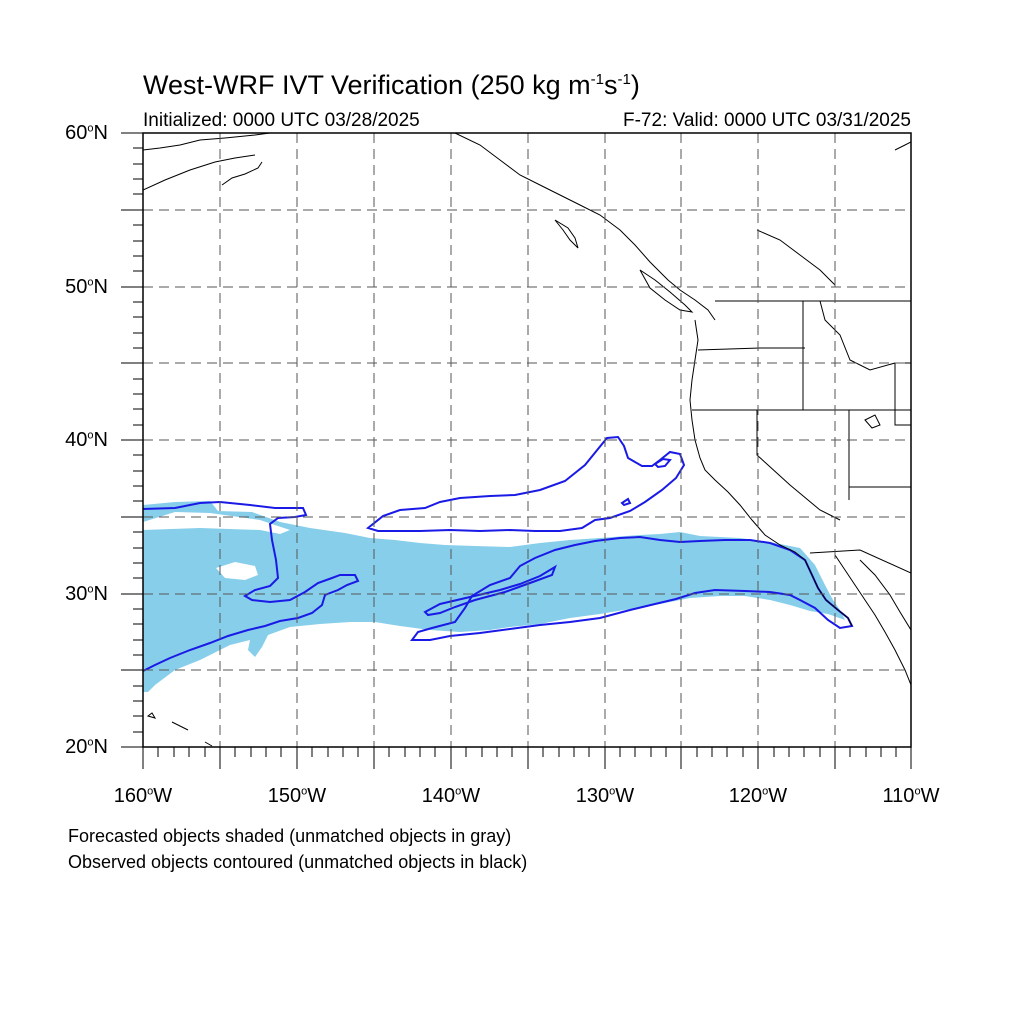  What do you see at coordinates (798, 465) in the screenshot?
I see `california-nevada-border` at bounding box center [798, 465].